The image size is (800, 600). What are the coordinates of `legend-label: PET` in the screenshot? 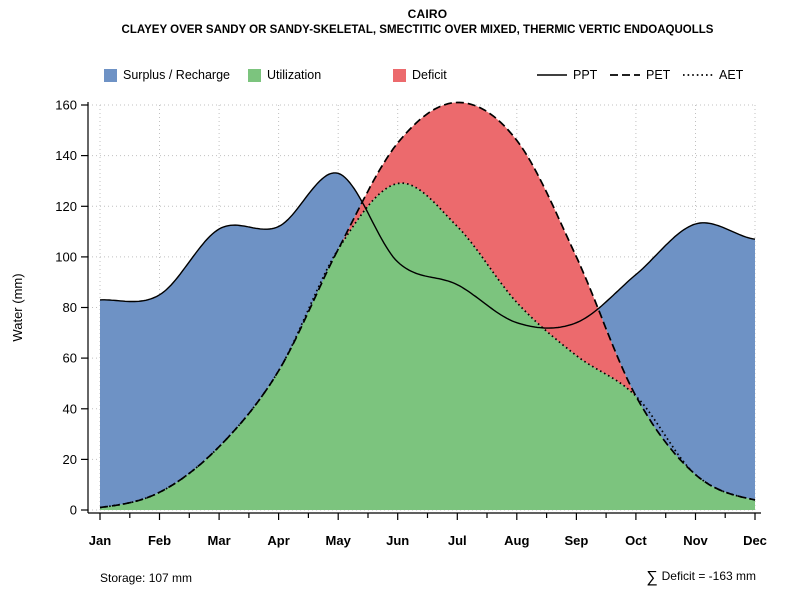 It's located at (658, 75).